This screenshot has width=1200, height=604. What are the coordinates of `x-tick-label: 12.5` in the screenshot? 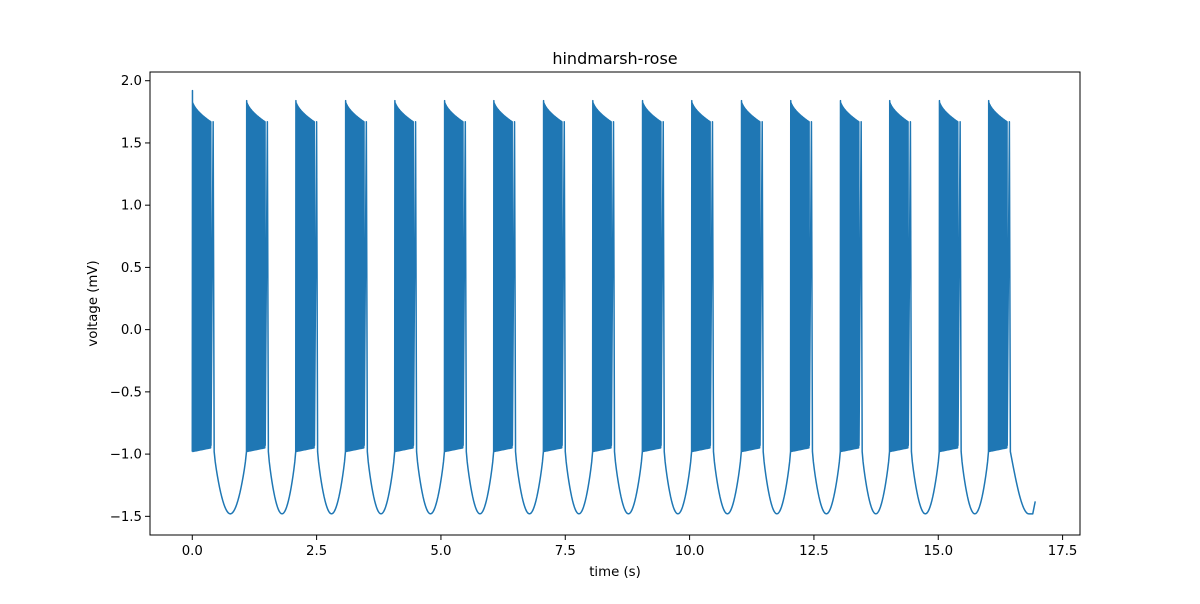 It's located at (814, 551).